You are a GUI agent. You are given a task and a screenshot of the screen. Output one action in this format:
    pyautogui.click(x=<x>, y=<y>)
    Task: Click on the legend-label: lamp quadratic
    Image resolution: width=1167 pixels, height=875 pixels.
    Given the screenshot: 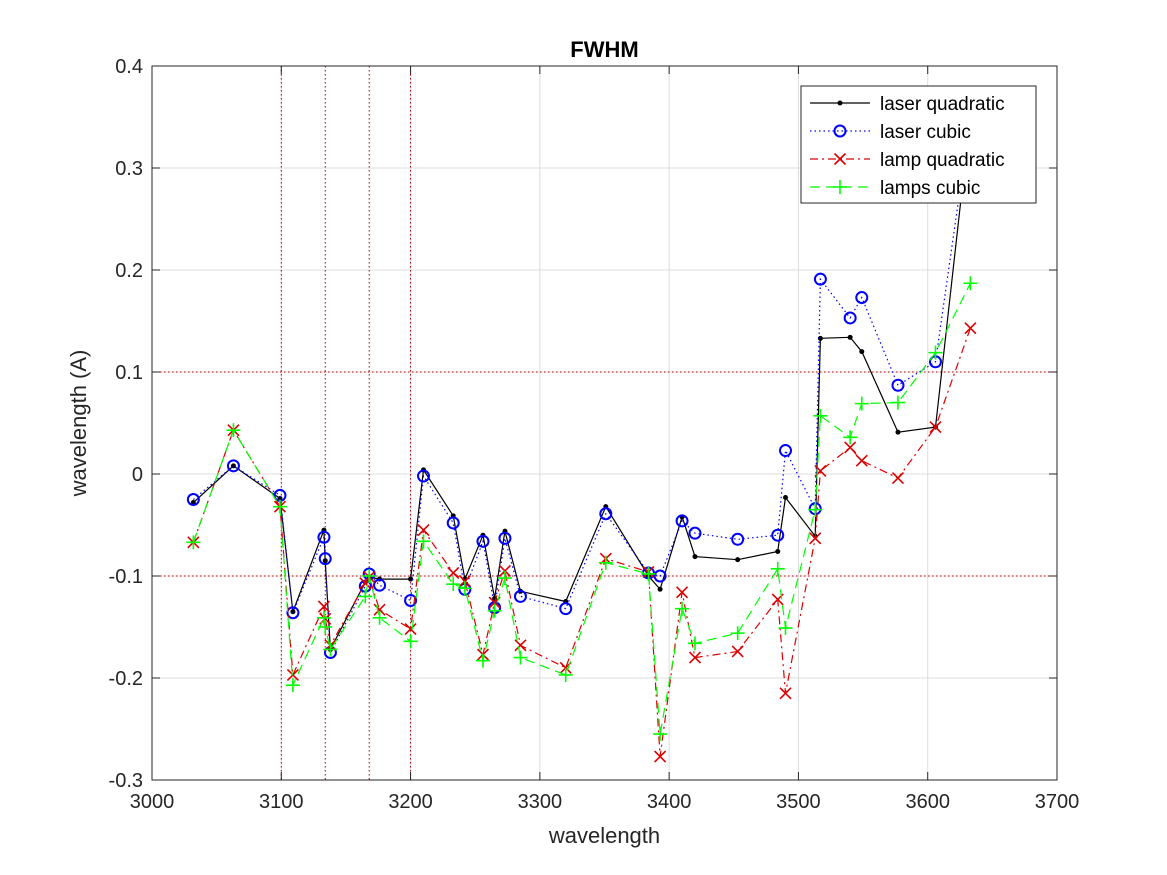 What is the action you would take?
    pyautogui.click(x=942, y=160)
    